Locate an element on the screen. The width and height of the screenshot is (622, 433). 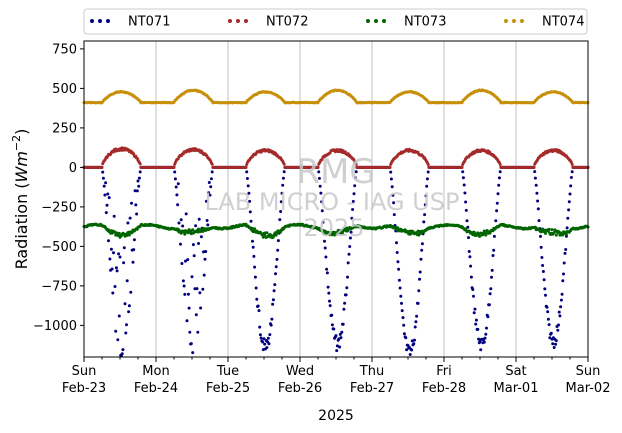
watermark-line-1: RMG is located at coordinates (335, 172).